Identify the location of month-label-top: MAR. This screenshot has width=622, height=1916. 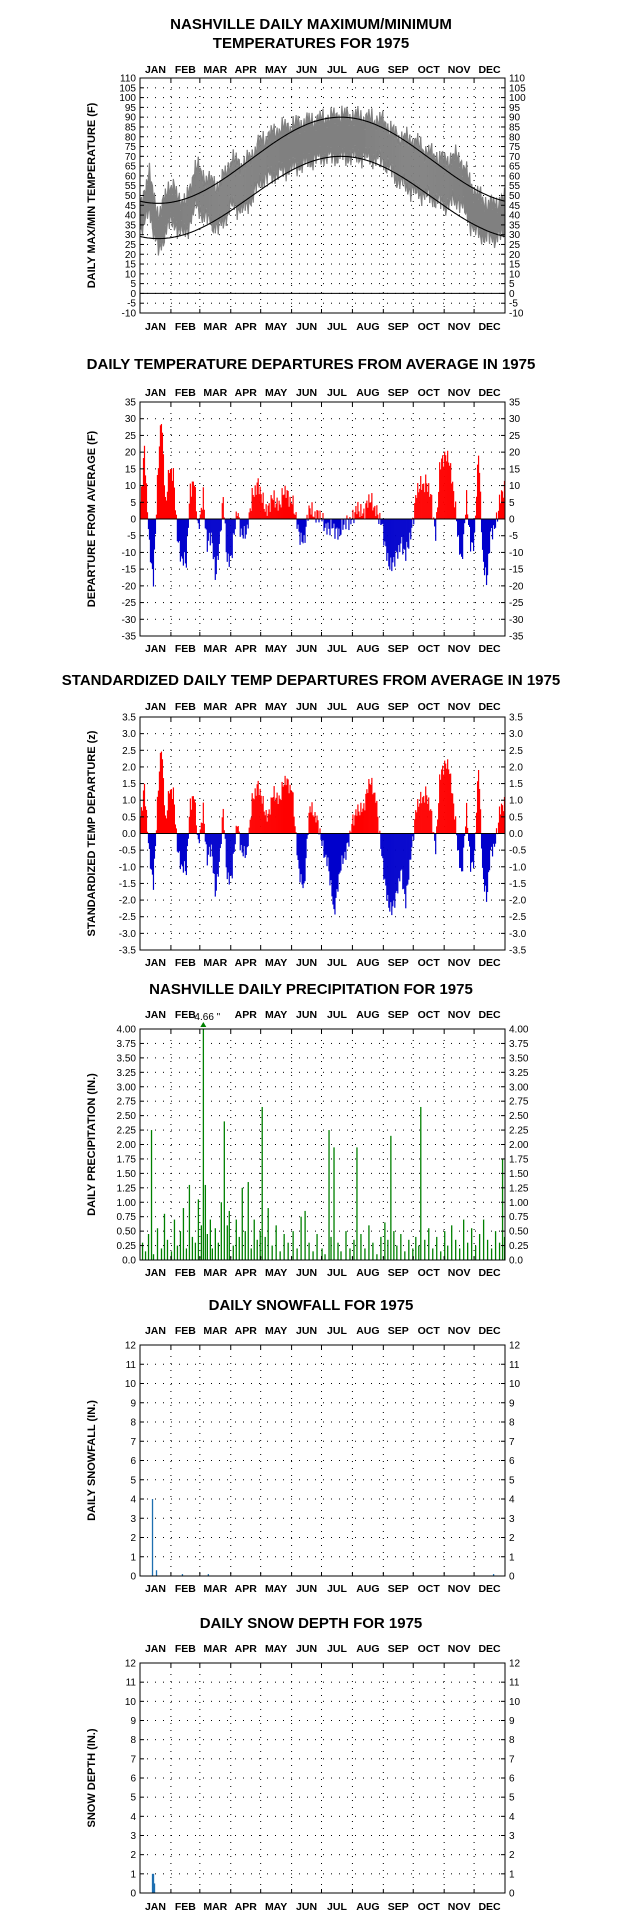
(215, 393).